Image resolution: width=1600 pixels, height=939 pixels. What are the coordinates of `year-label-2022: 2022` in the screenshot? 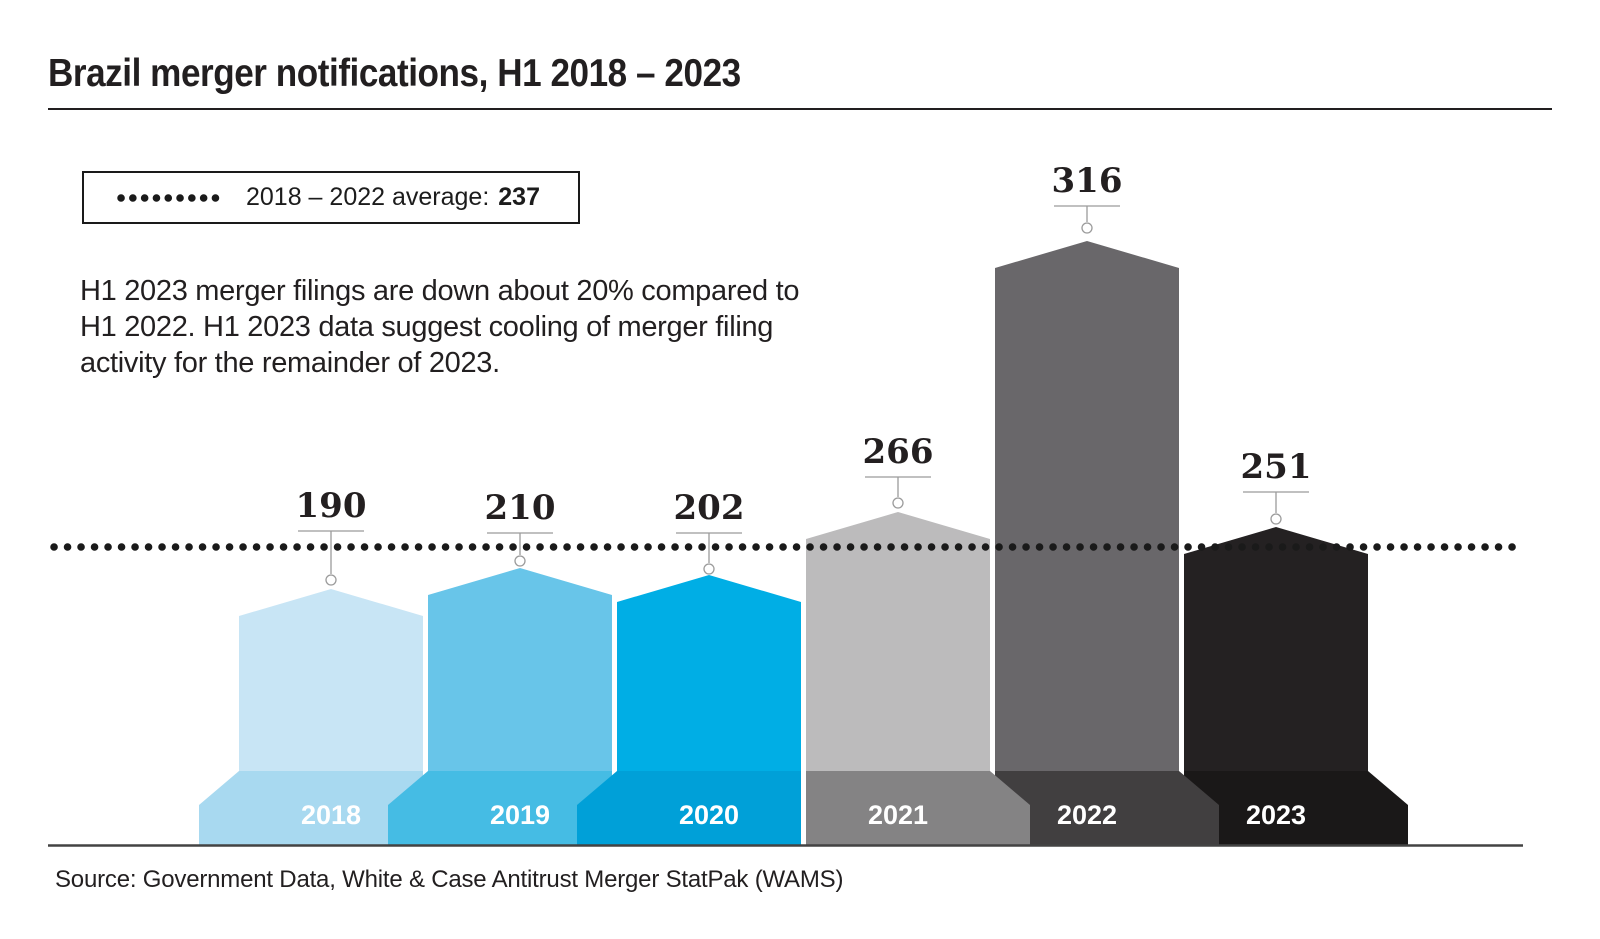 It's located at (1087, 815).